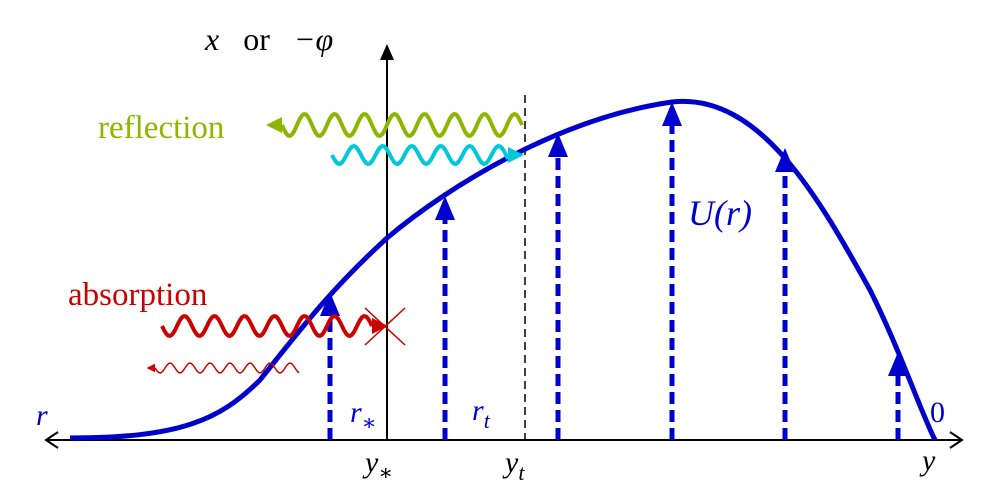 The width and height of the screenshot is (997, 497). Describe the element at coordinates (720, 213) in the screenshot. I see `potential-label: U(r)` at that location.